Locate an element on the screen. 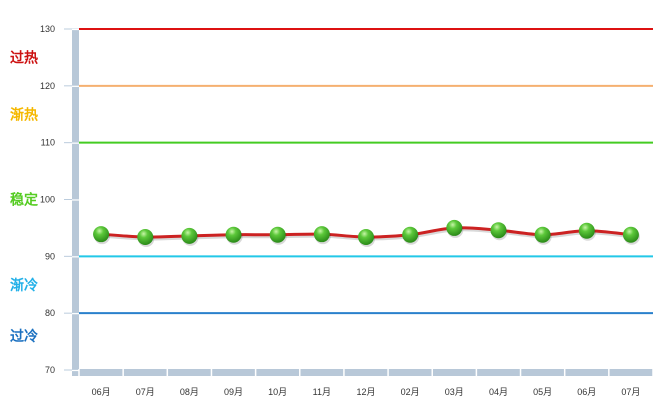  y-tick-label: 120 is located at coordinates (47, 86).